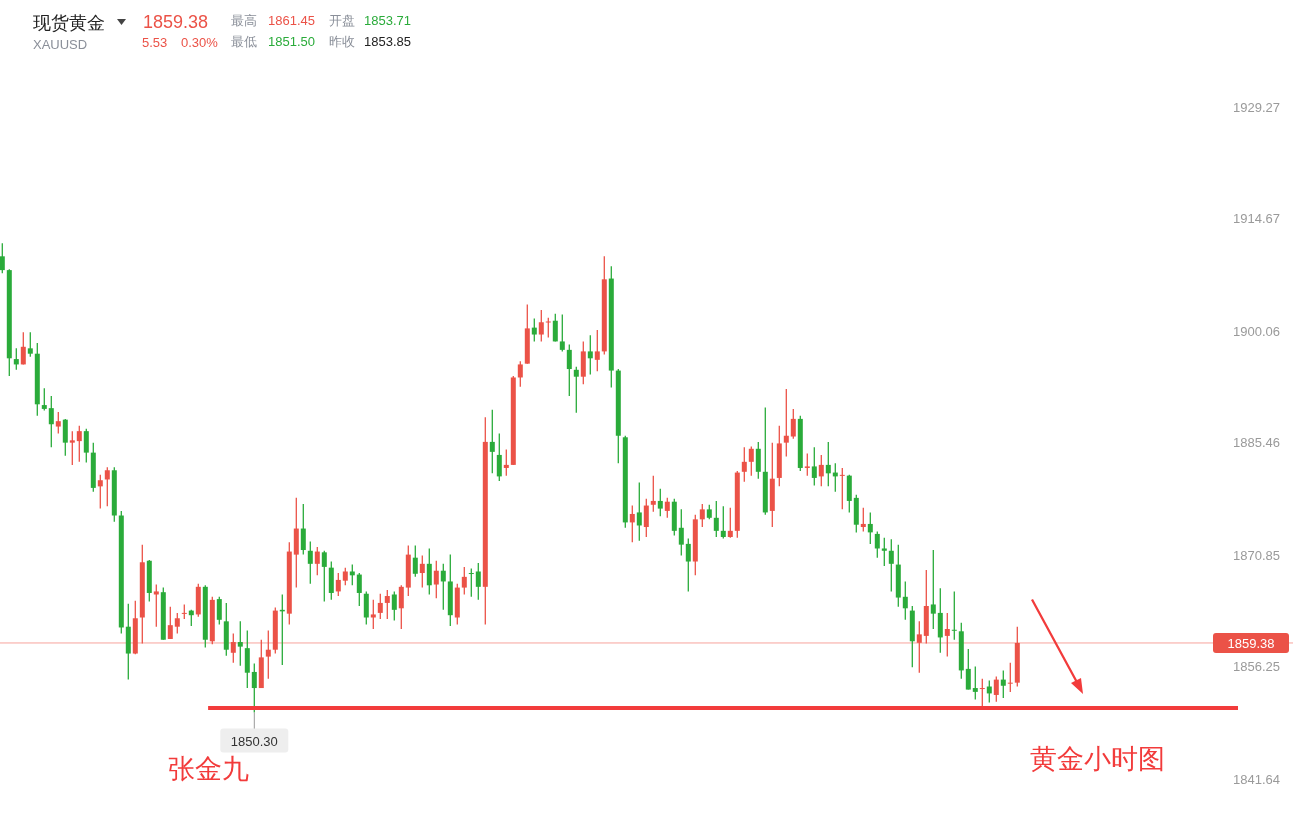 This screenshot has height=821, width=1293. I want to click on text: 昨收, so click(342, 41).